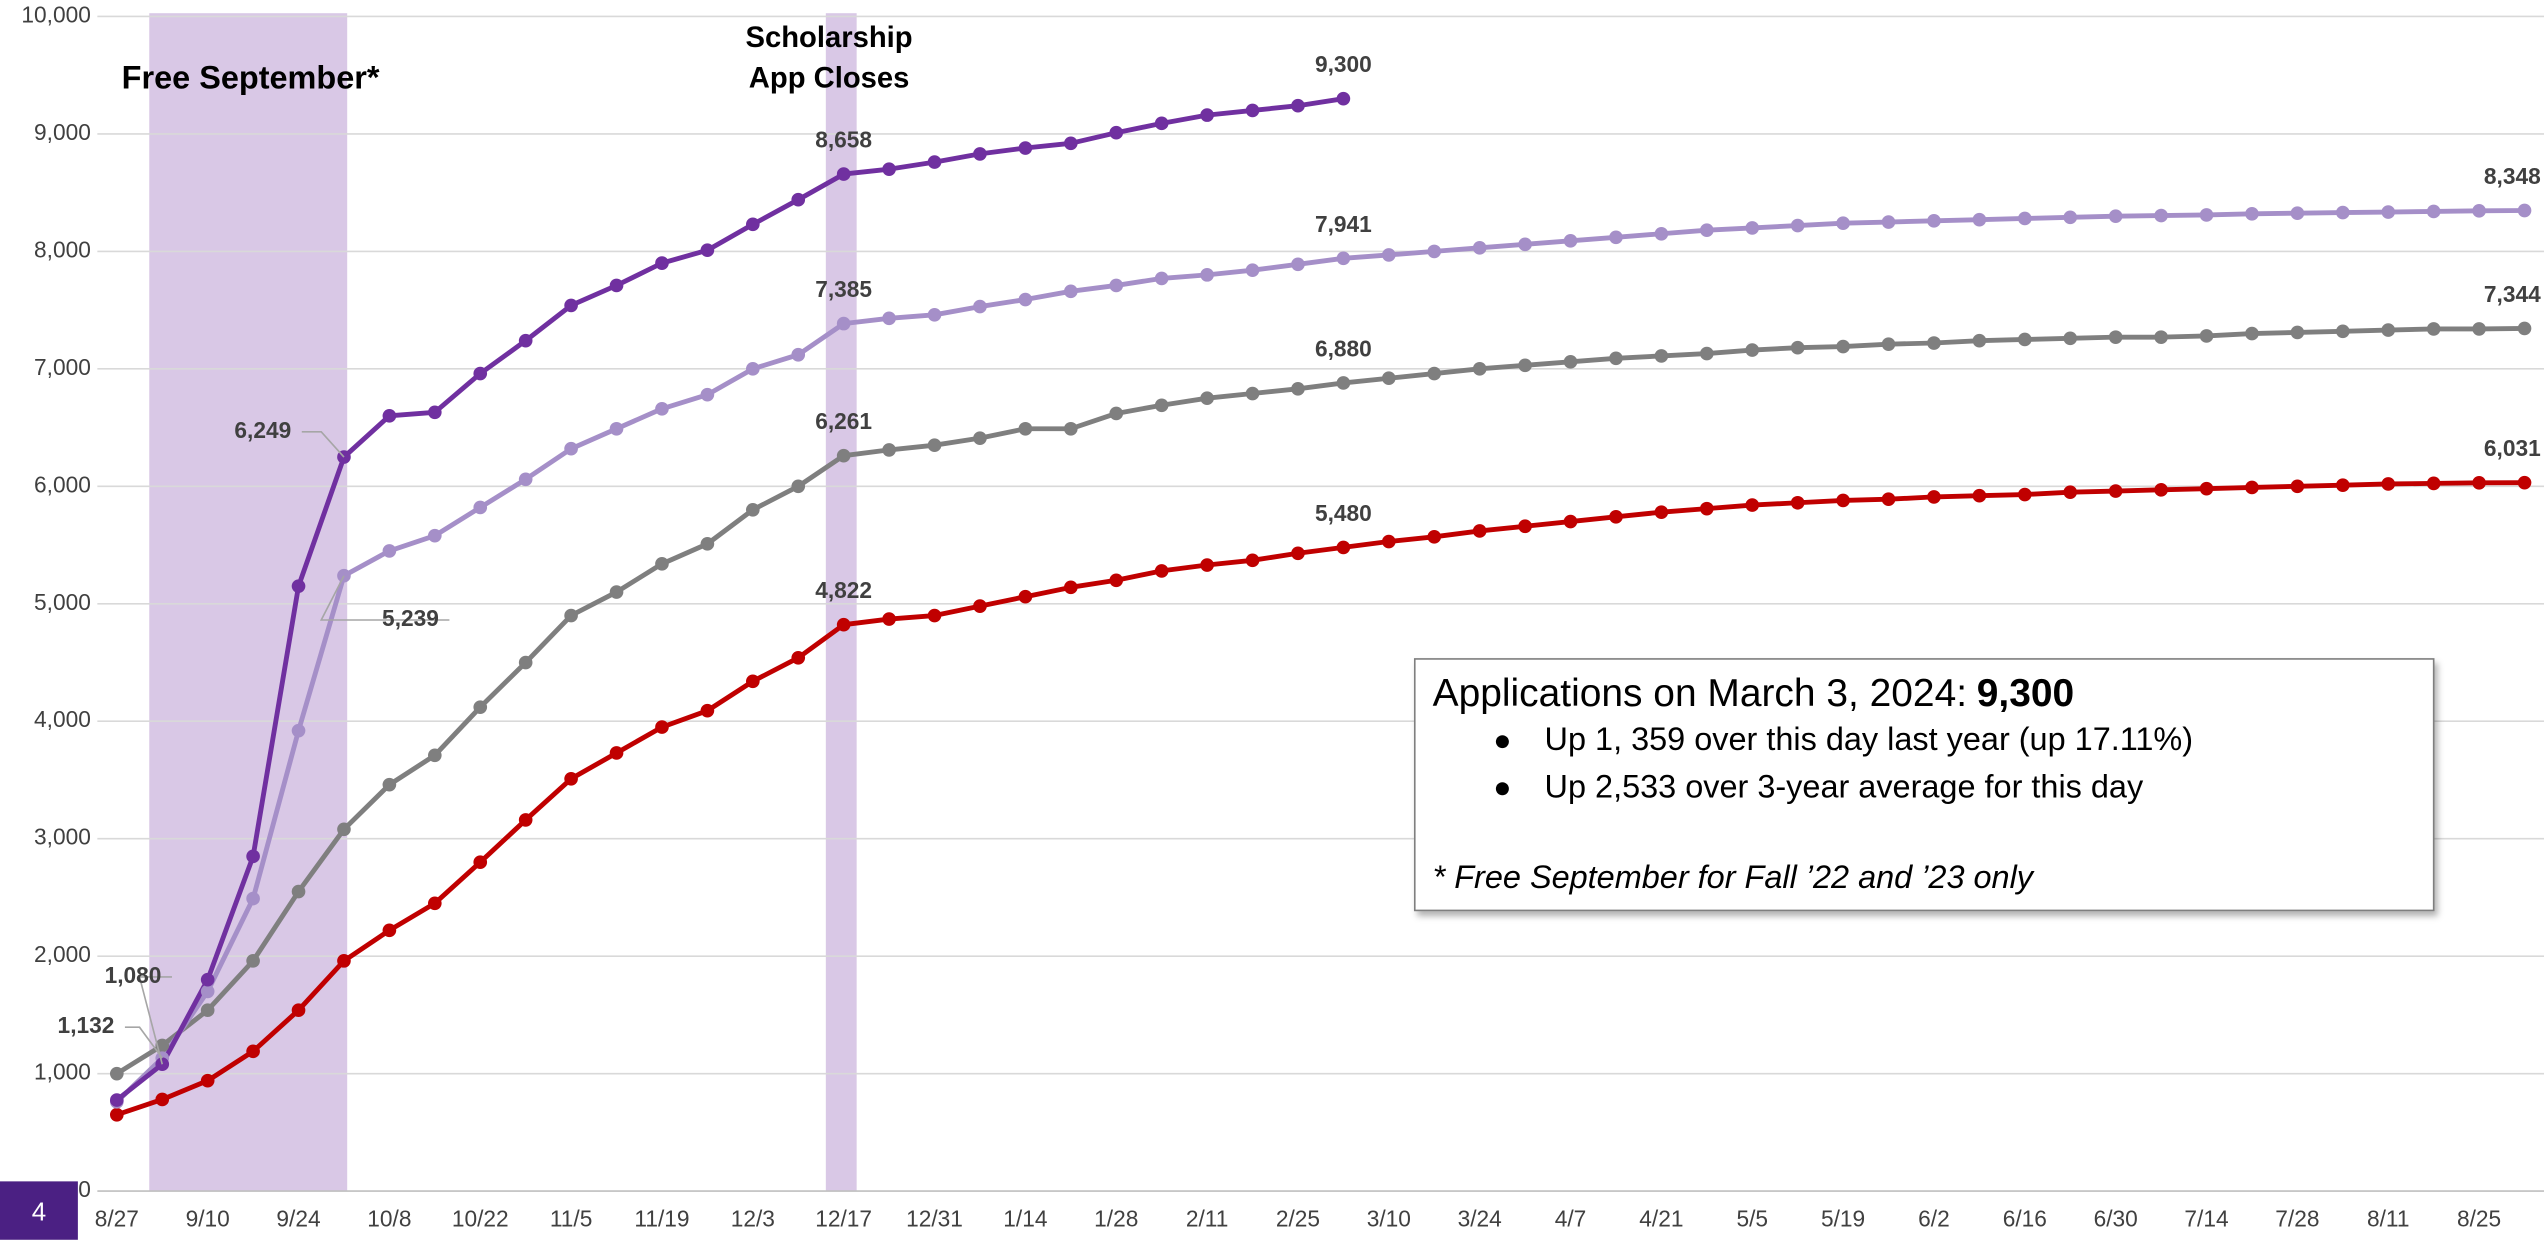 The width and height of the screenshot is (2544, 1240). I want to click on data-label: 6,880, so click(1343, 348).